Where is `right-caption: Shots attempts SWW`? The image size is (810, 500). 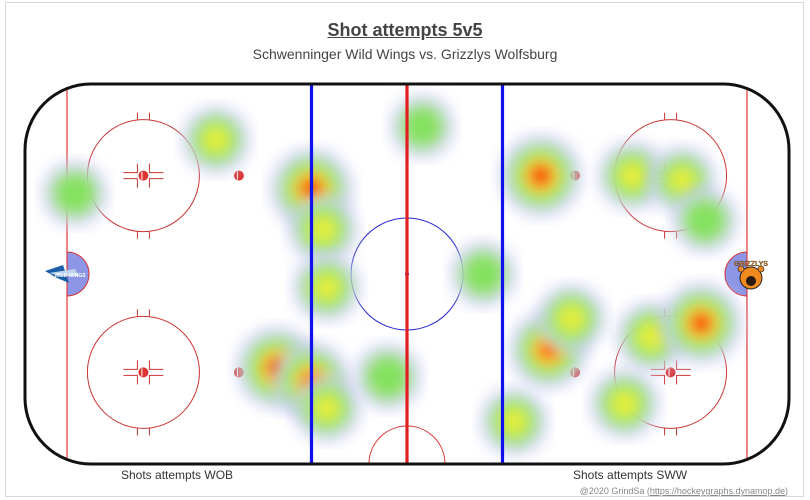 right-caption: Shots attempts SWW is located at coordinates (630, 475).